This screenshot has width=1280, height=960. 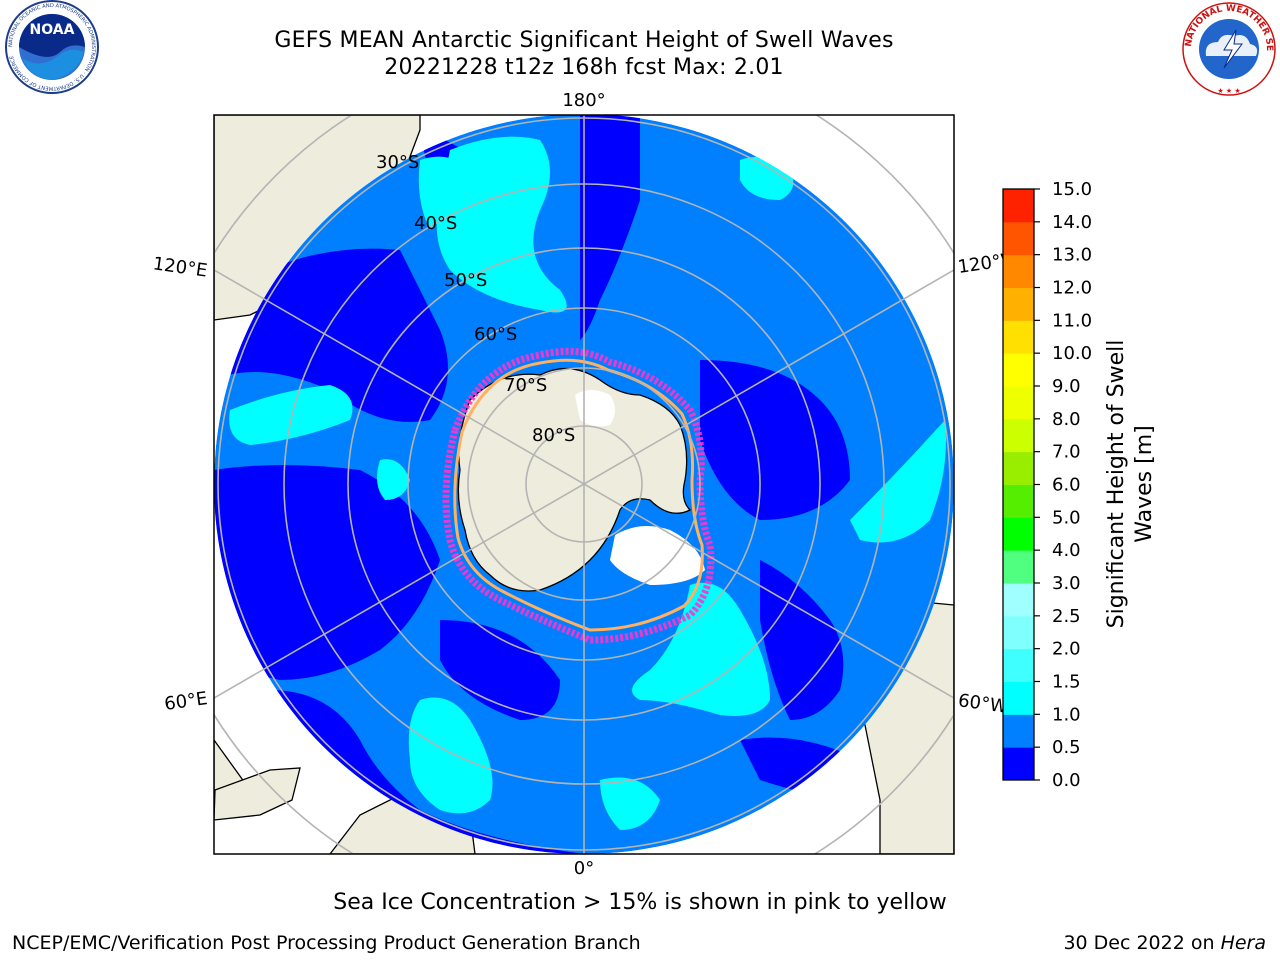 I want to click on colorbar-tick-label: 1.5, so click(x=1066, y=682).